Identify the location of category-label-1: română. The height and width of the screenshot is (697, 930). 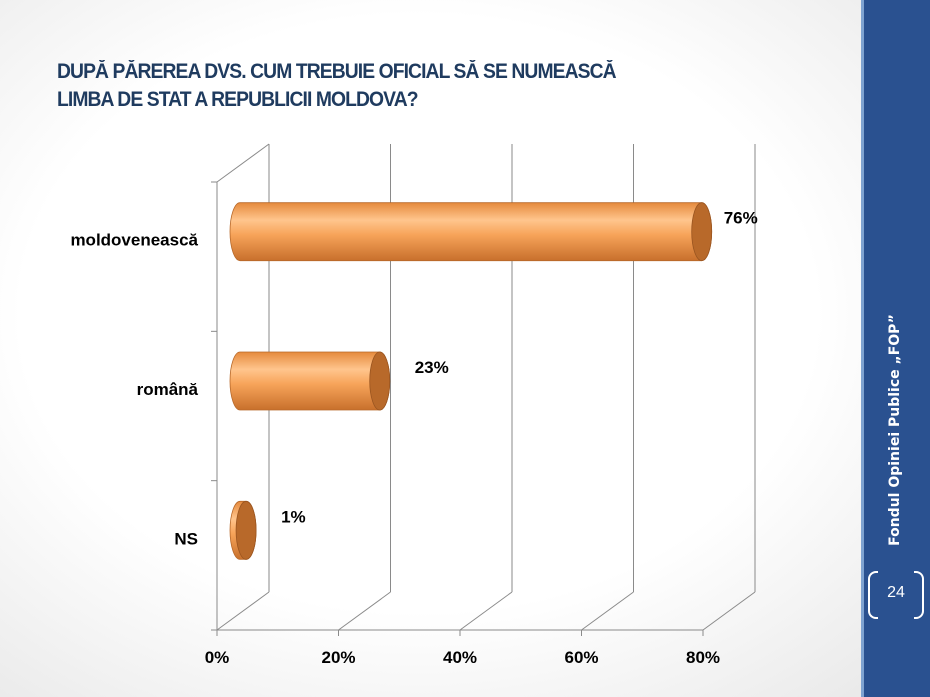
(168, 389).